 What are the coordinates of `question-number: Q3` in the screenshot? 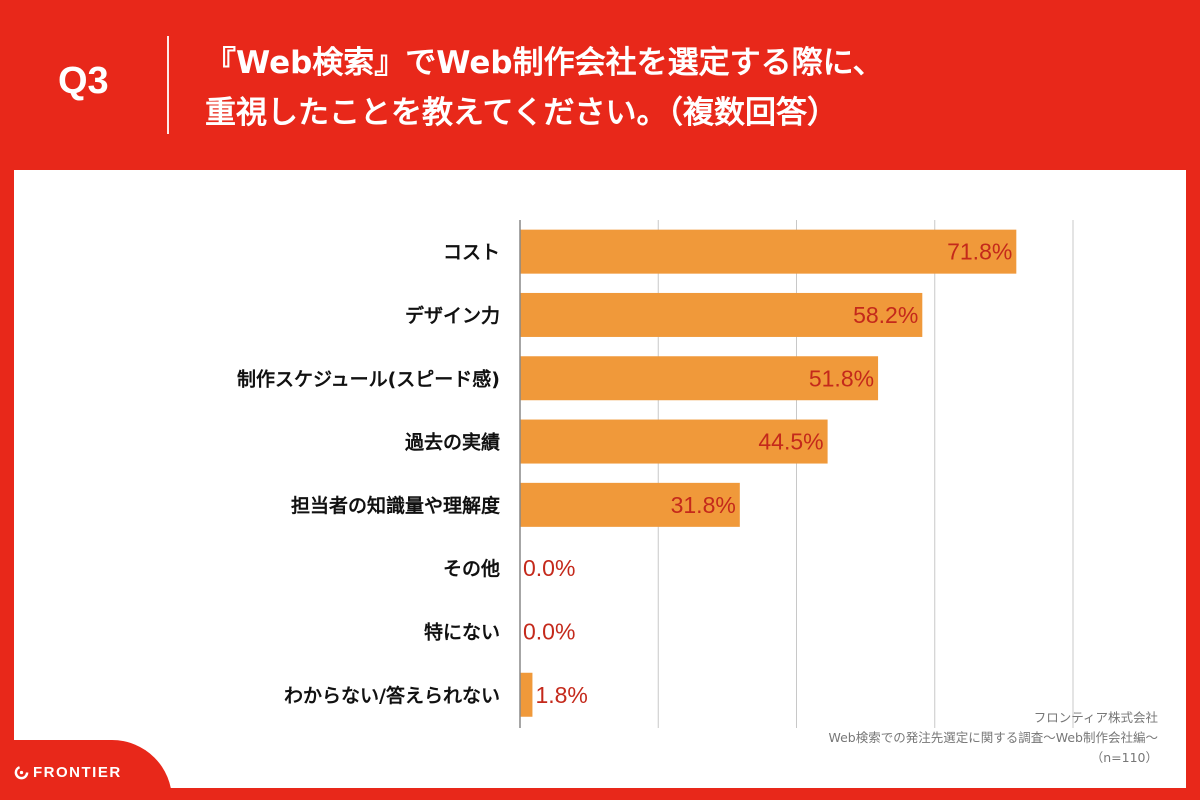 It's located at (83, 81).